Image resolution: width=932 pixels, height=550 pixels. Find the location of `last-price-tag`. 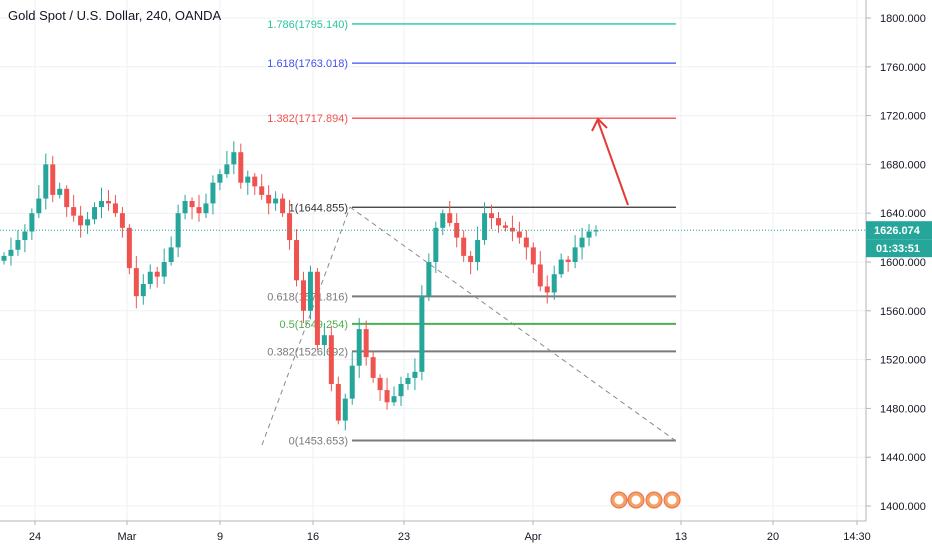

last-price-tag is located at coordinates (899, 230).